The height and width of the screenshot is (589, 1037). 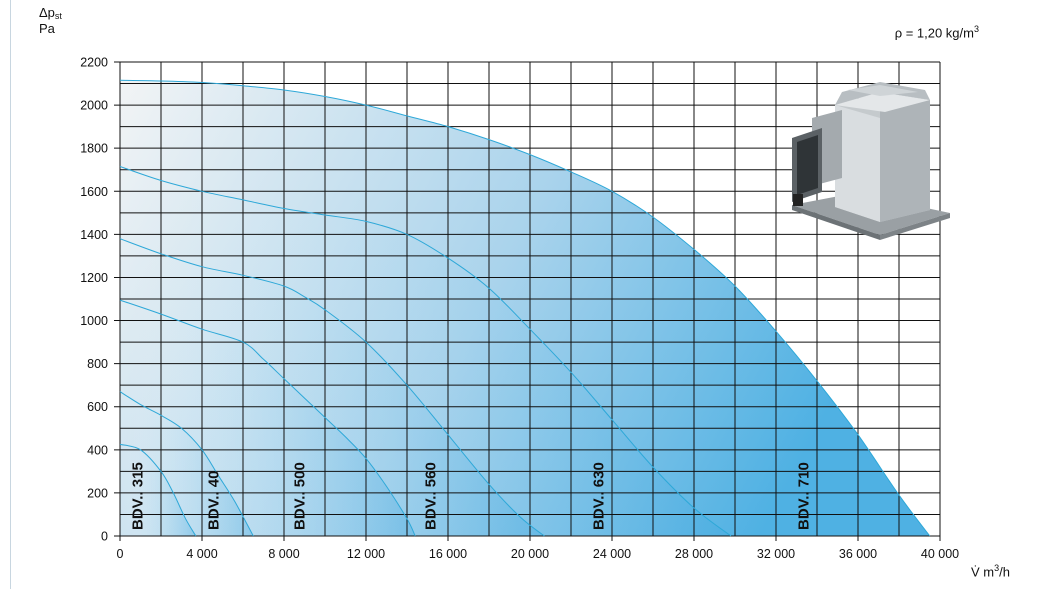 I want to click on y-axis-symbol: Δpst, so click(x=50, y=13).